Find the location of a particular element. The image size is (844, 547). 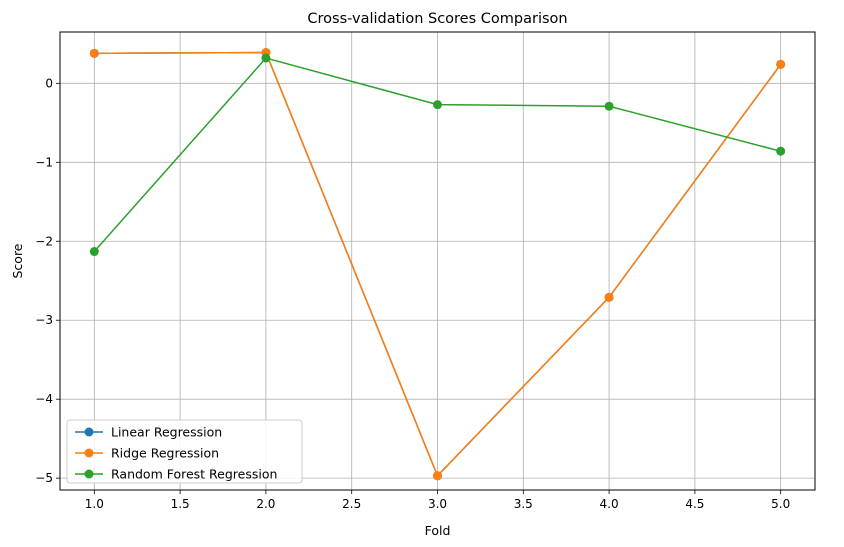

y-axis-label: Score is located at coordinates (17, 260).